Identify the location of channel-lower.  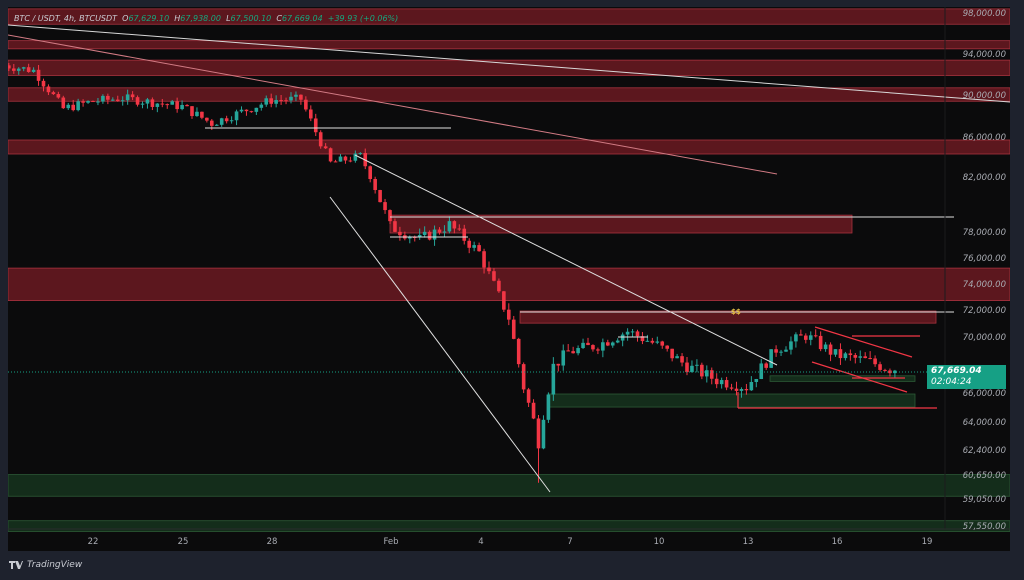
(859, 377).